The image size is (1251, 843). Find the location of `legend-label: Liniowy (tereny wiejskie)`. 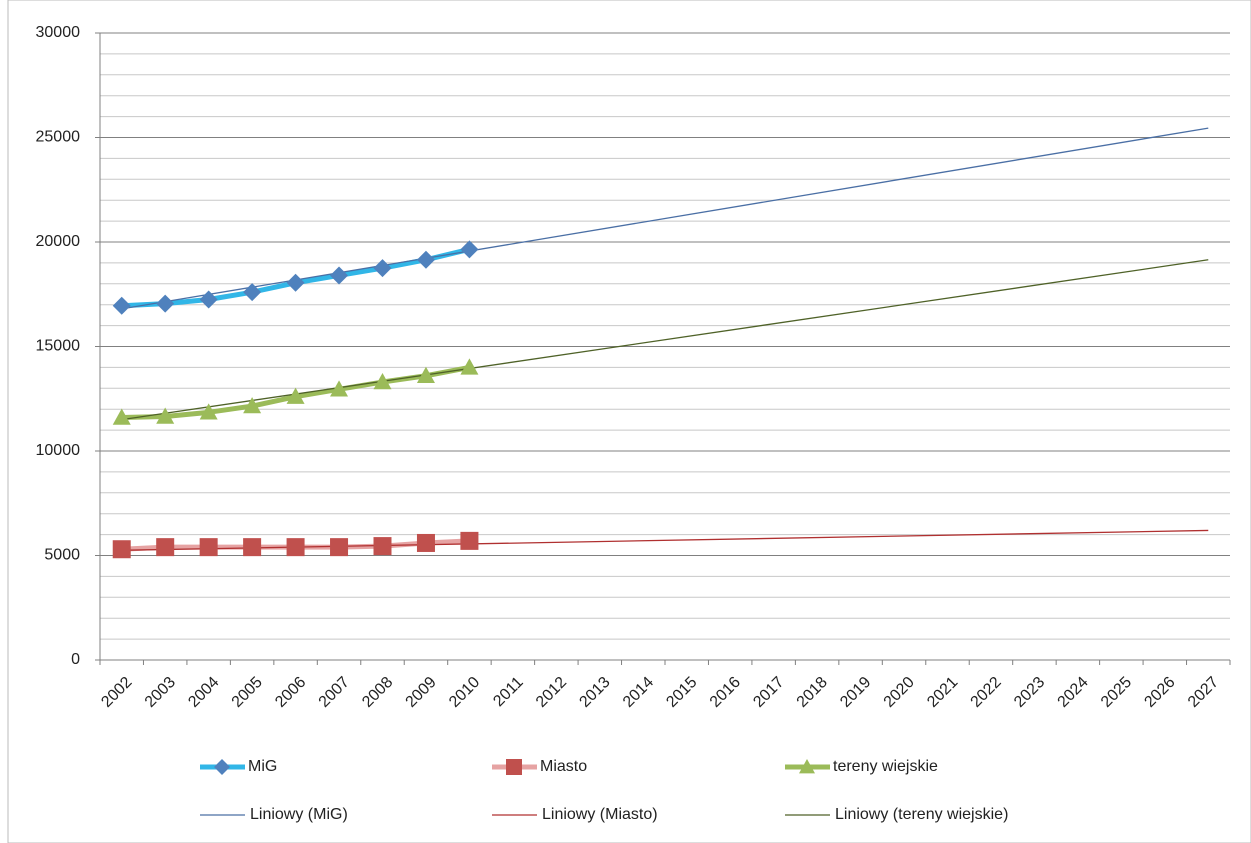

legend-label: Liniowy (tereny wiejskie) is located at coordinates (921, 814).